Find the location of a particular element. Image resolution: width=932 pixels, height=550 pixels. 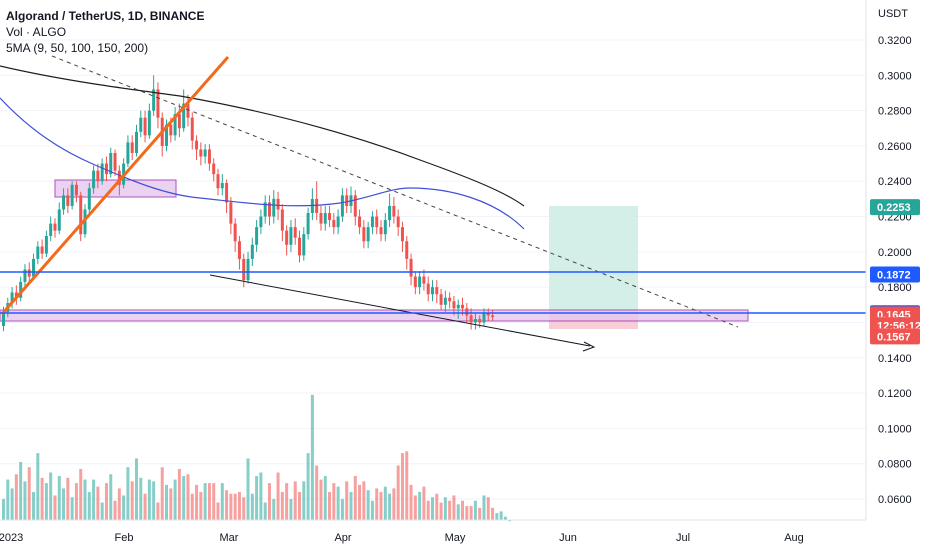

volume-indicator-label: Vol · ALGO is located at coordinates (36, 32).